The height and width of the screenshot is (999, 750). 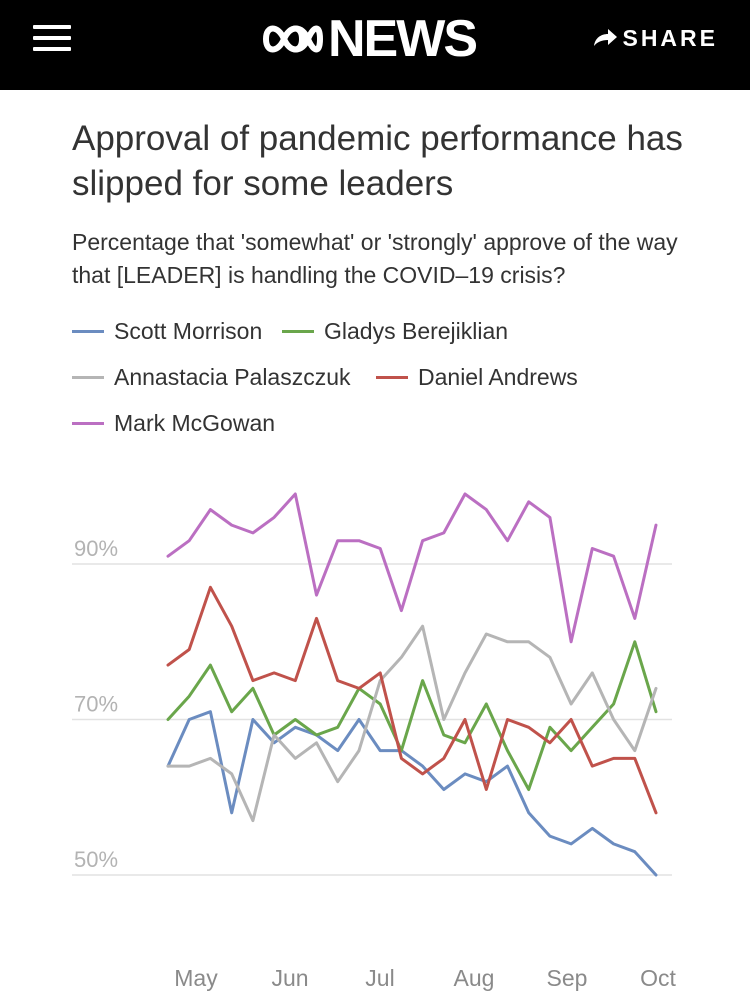 What do you see at coordinates (498, 377) in the screenshot?
I see `legend-label: Daniel Andrews` at bounding box center [498, 377].